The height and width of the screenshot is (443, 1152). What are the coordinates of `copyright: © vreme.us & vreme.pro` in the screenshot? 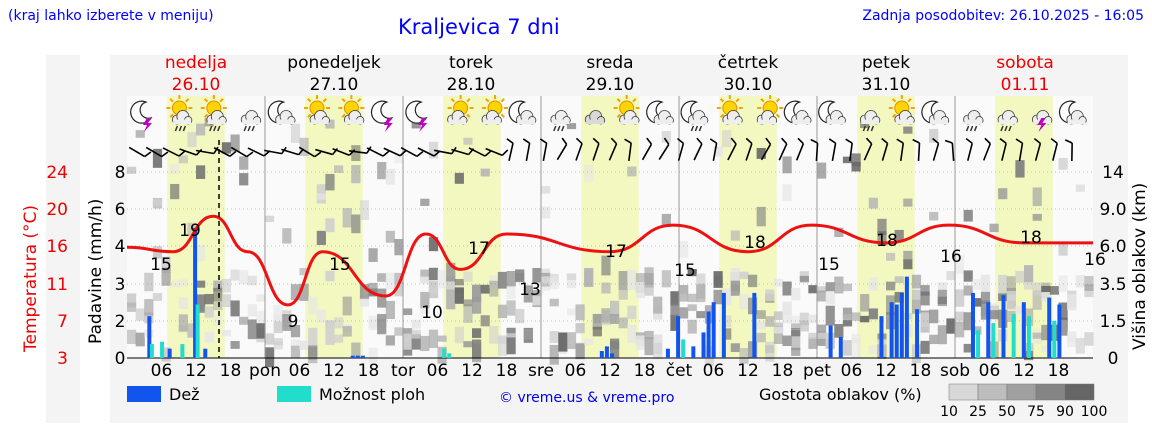 It's located at (586, 398).